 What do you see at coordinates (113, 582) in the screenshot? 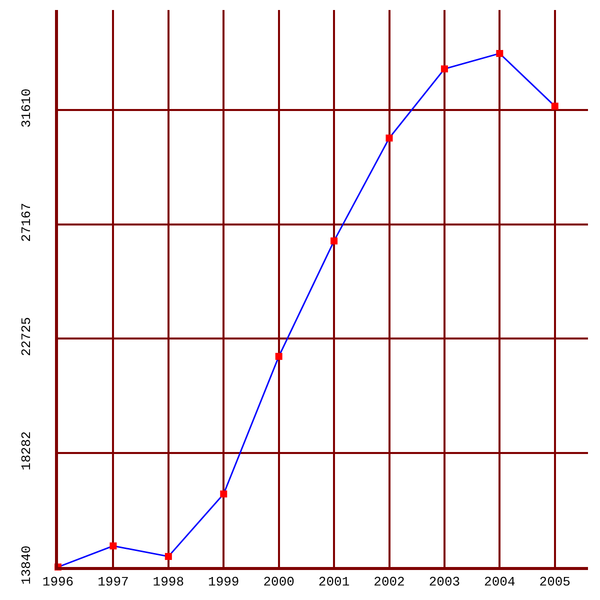
I see `x-tick-label: 1997` at bounding box center [113, 582].